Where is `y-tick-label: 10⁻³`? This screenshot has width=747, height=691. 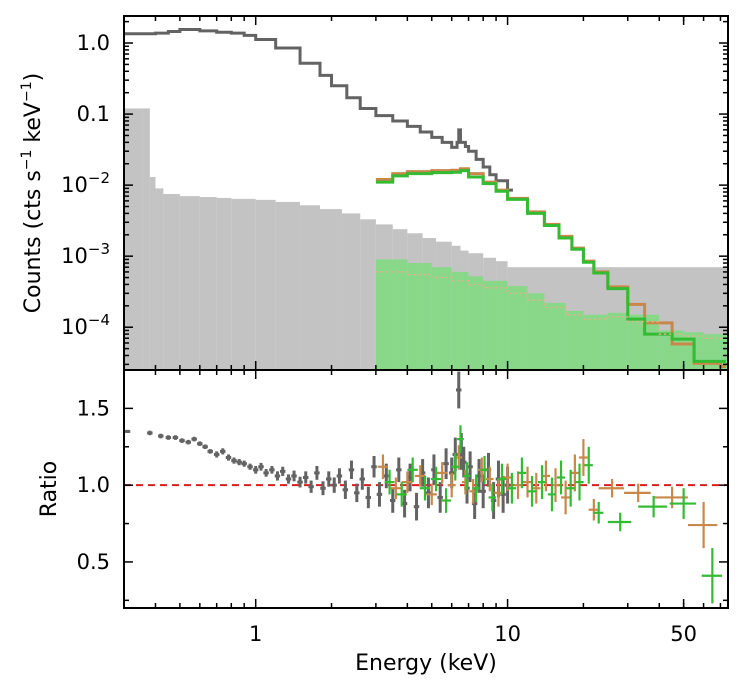
y-tick-label: 10⁻³ is located at coordinates (85, 254).